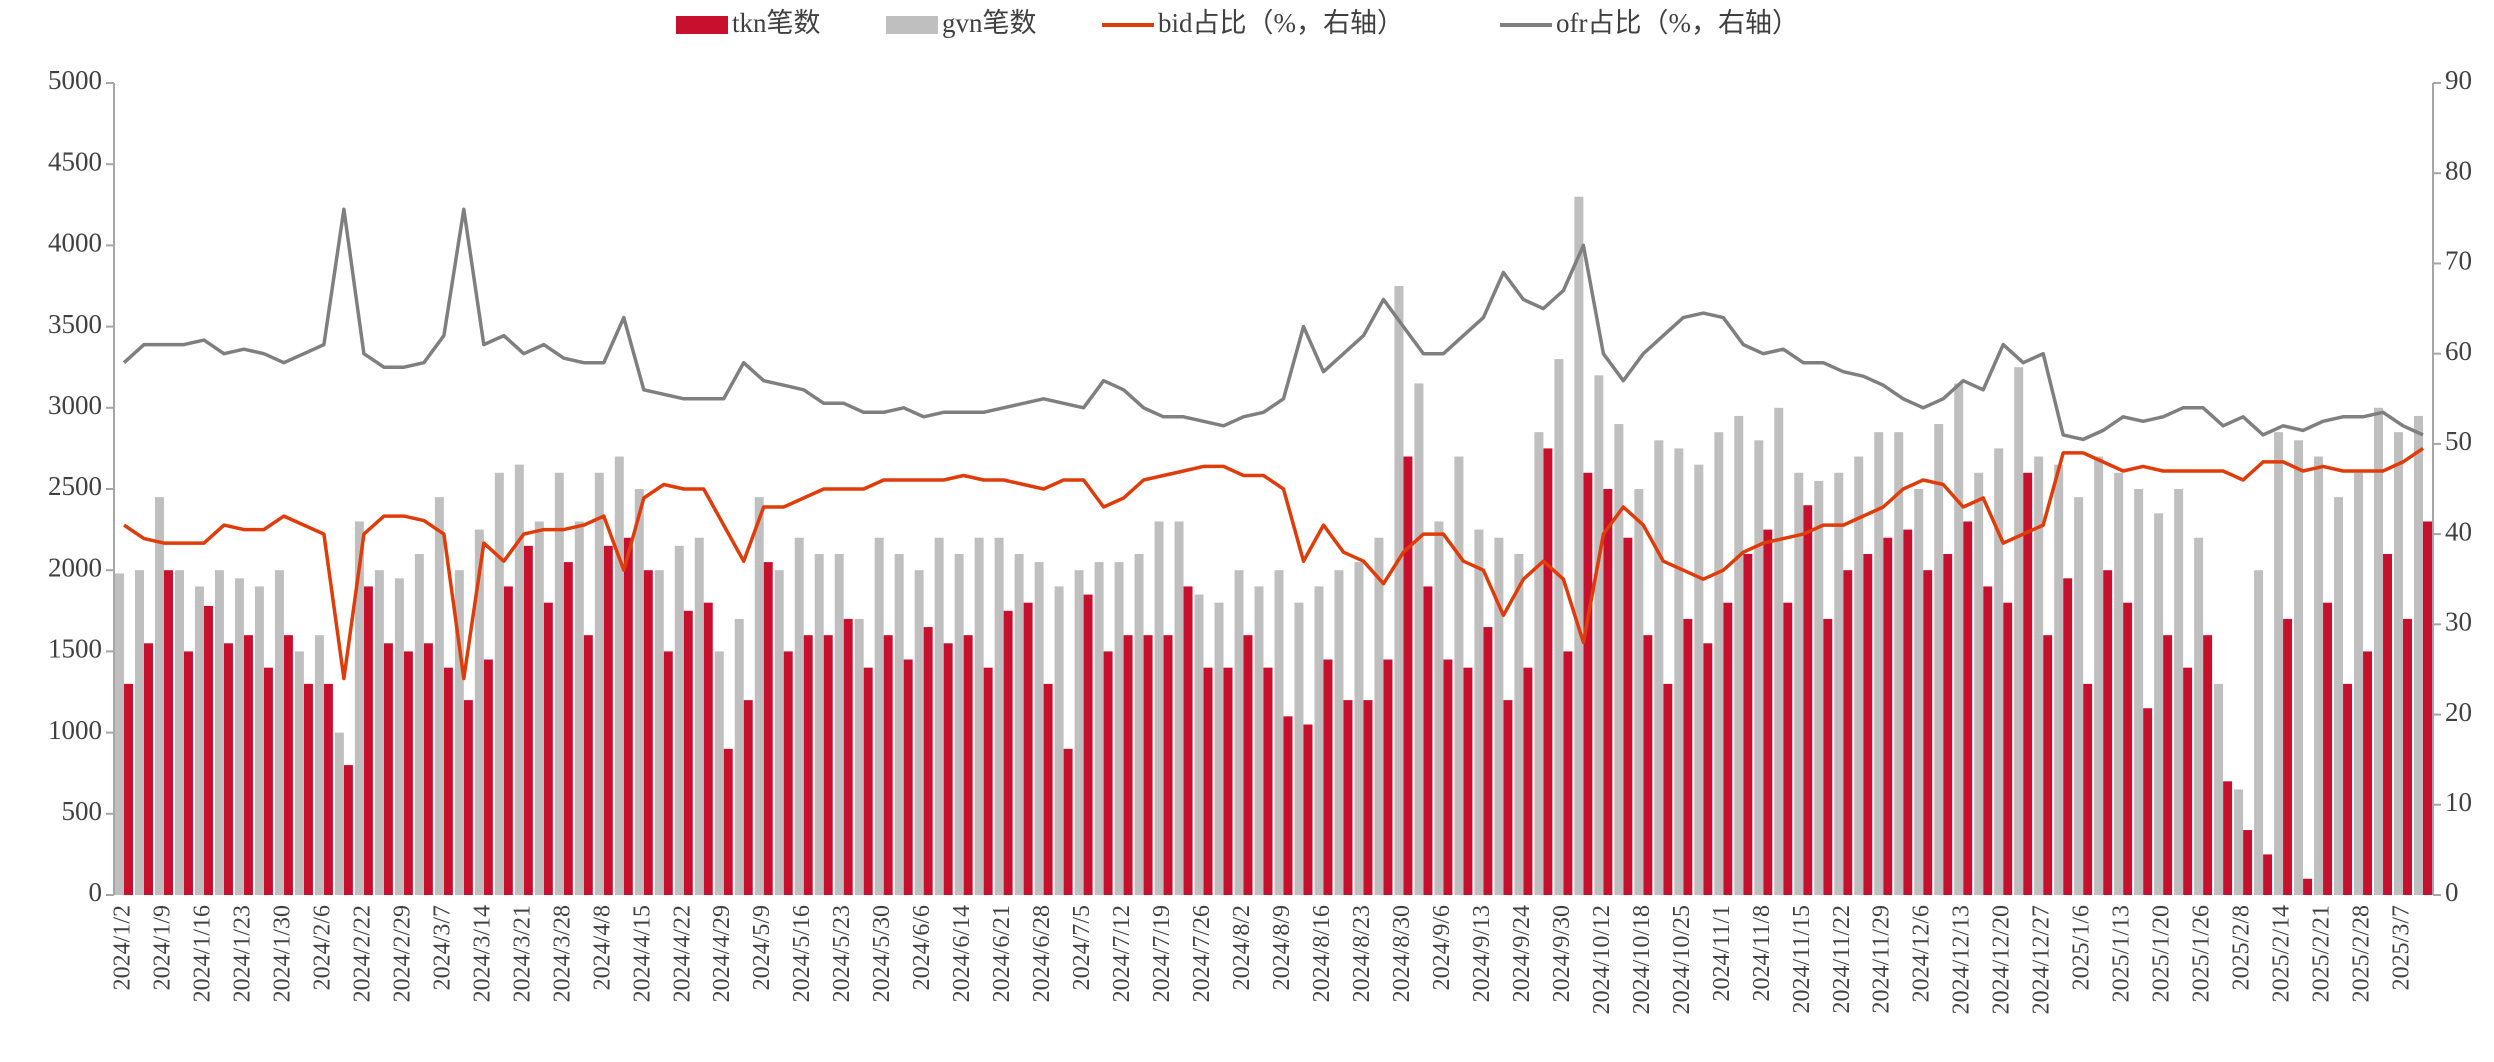 Image resolution: width=2494 pixels, height=1062 pixels. What do you see at coordinates (442, 947) in the screenshot?
I see `x-tick-label: 2024/3/7` at bounding box center [442, 947].